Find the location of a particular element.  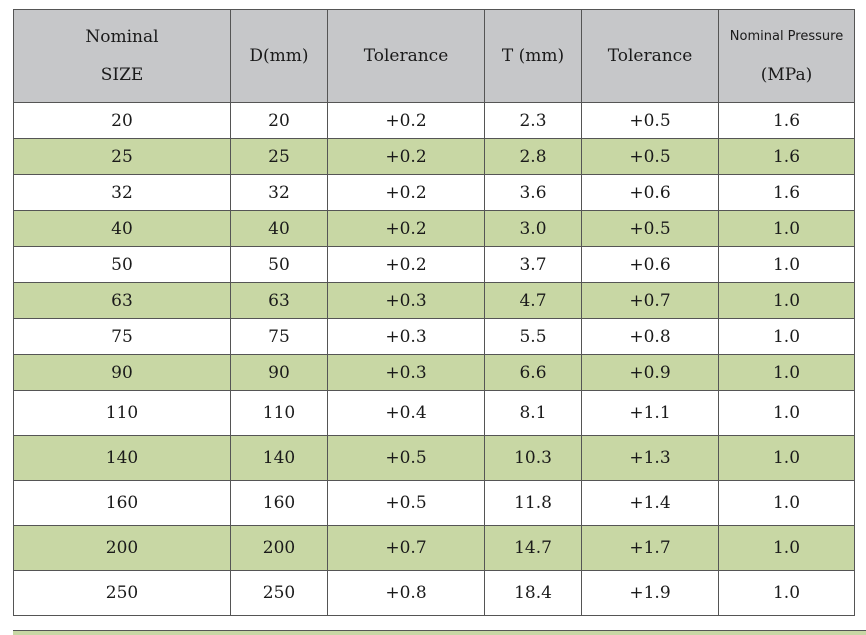

cell-t-mm: 3.6 is located at coordinates (533, 192).